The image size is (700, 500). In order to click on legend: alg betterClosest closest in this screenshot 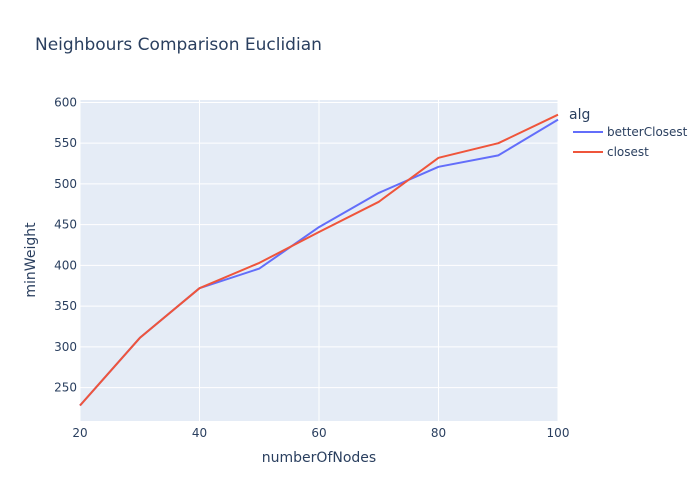, I will do `click(628, 133)`.